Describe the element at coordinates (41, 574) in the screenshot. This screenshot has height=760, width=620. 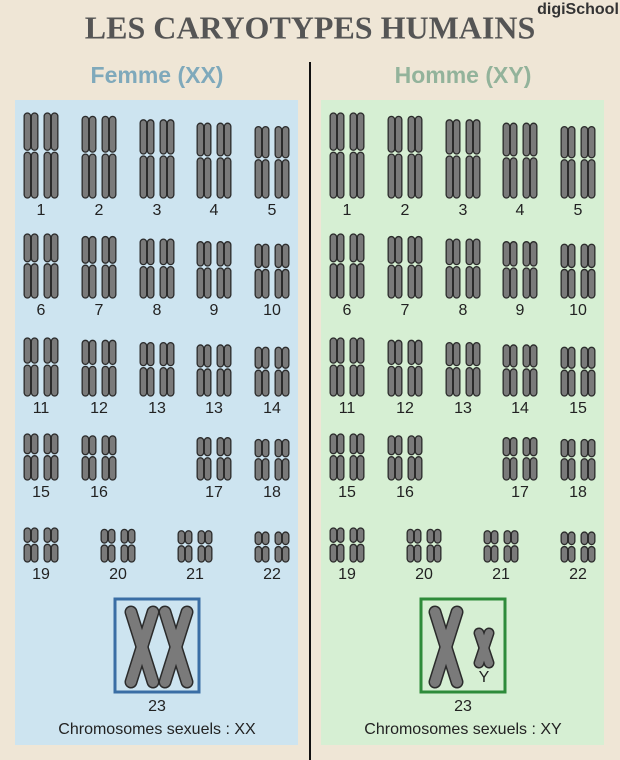
I see `chromosome-number: 19` at that location.